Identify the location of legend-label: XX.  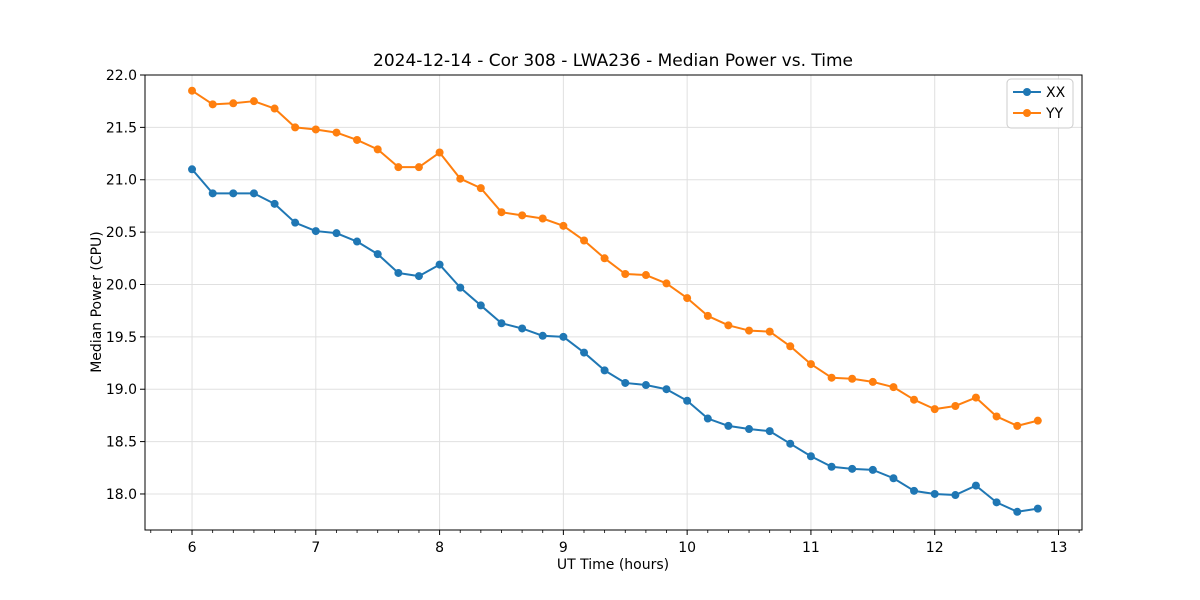
(1056, 93).